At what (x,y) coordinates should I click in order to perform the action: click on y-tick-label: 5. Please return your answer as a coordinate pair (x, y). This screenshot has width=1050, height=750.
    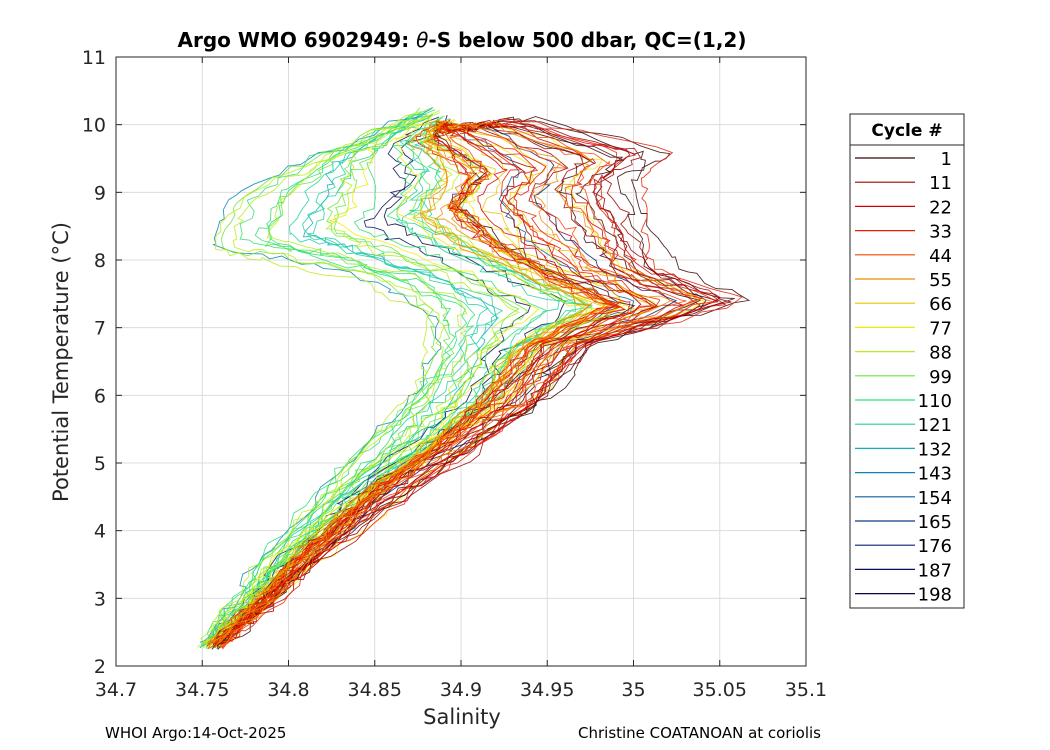
    Looking at the image, I should click on (100, 464).